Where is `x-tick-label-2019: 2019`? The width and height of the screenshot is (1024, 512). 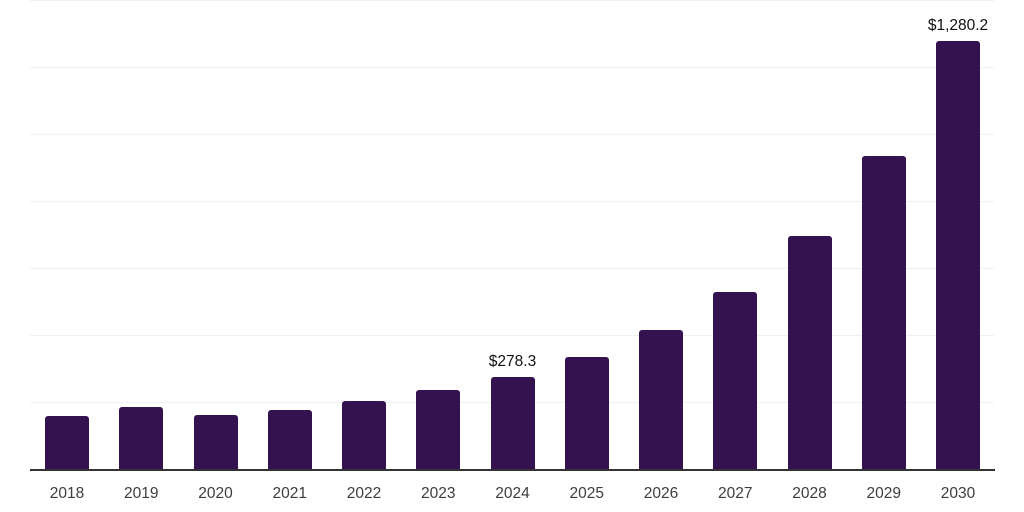 x-tick-label-2019: 2019 is located at coordinates (141, 493).